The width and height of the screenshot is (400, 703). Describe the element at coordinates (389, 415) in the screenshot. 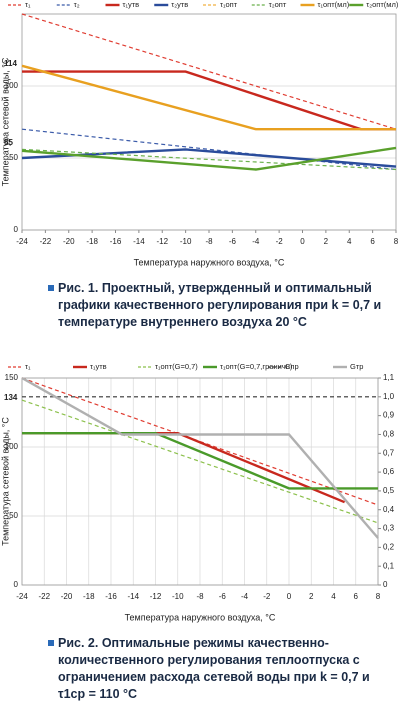

I see `y2-tick-label: 0,9` at that location.